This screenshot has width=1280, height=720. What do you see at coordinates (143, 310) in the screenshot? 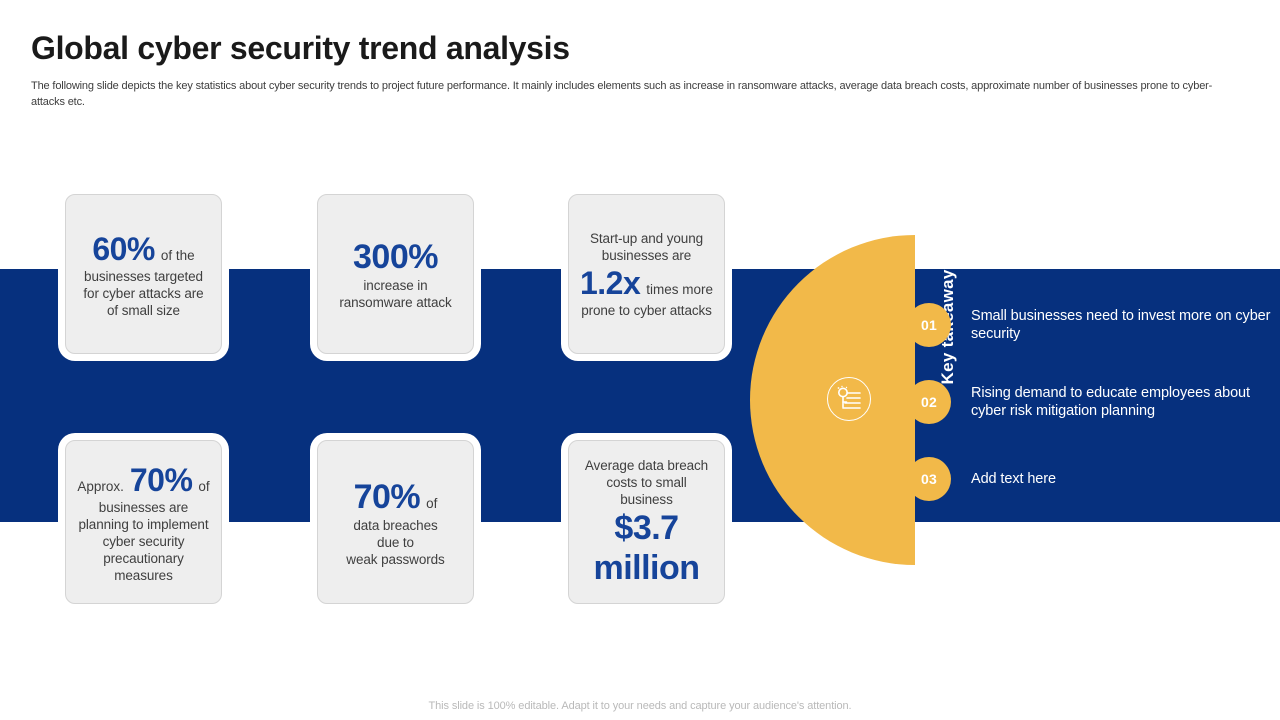
I see `card-text-line: of small size` at bounding box center [143, 310].